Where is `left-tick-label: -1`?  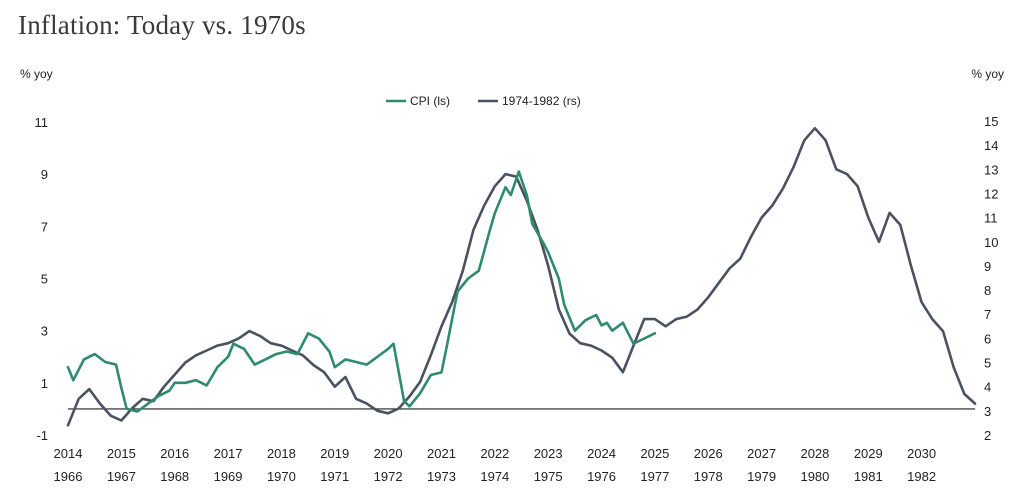 left-tick-label: -1 is located at coordinates (42, 435).